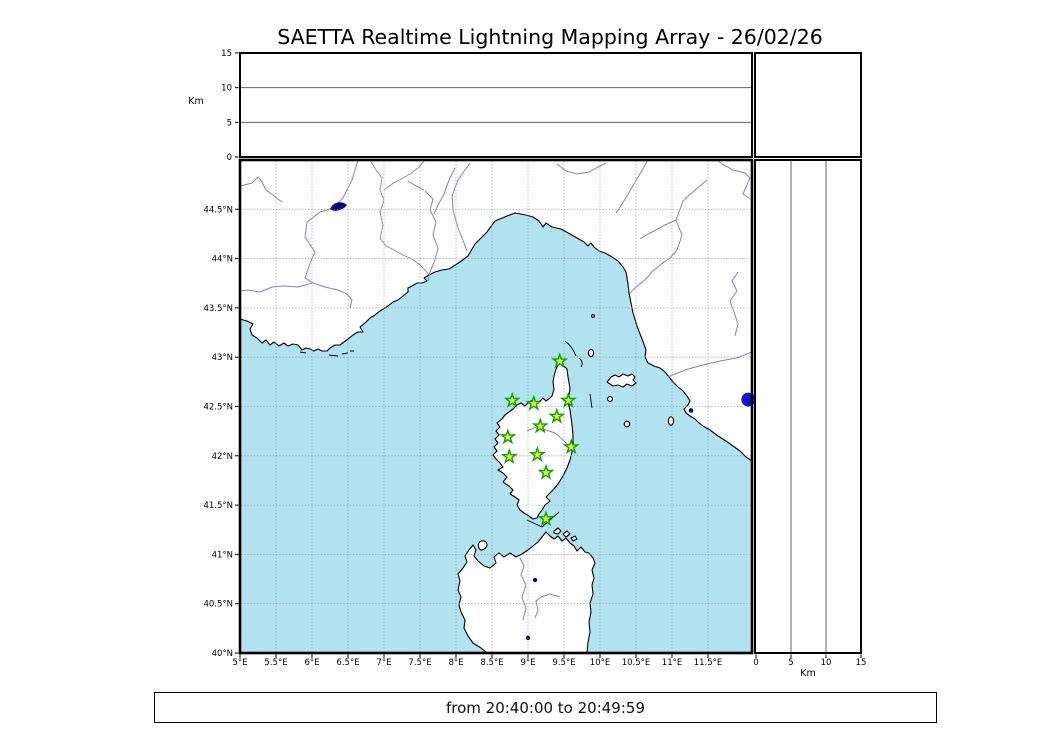  Describe the element at coordinates (826, 663) in the screenshot. I see `right-altitude-tick-label: 10` at that location.